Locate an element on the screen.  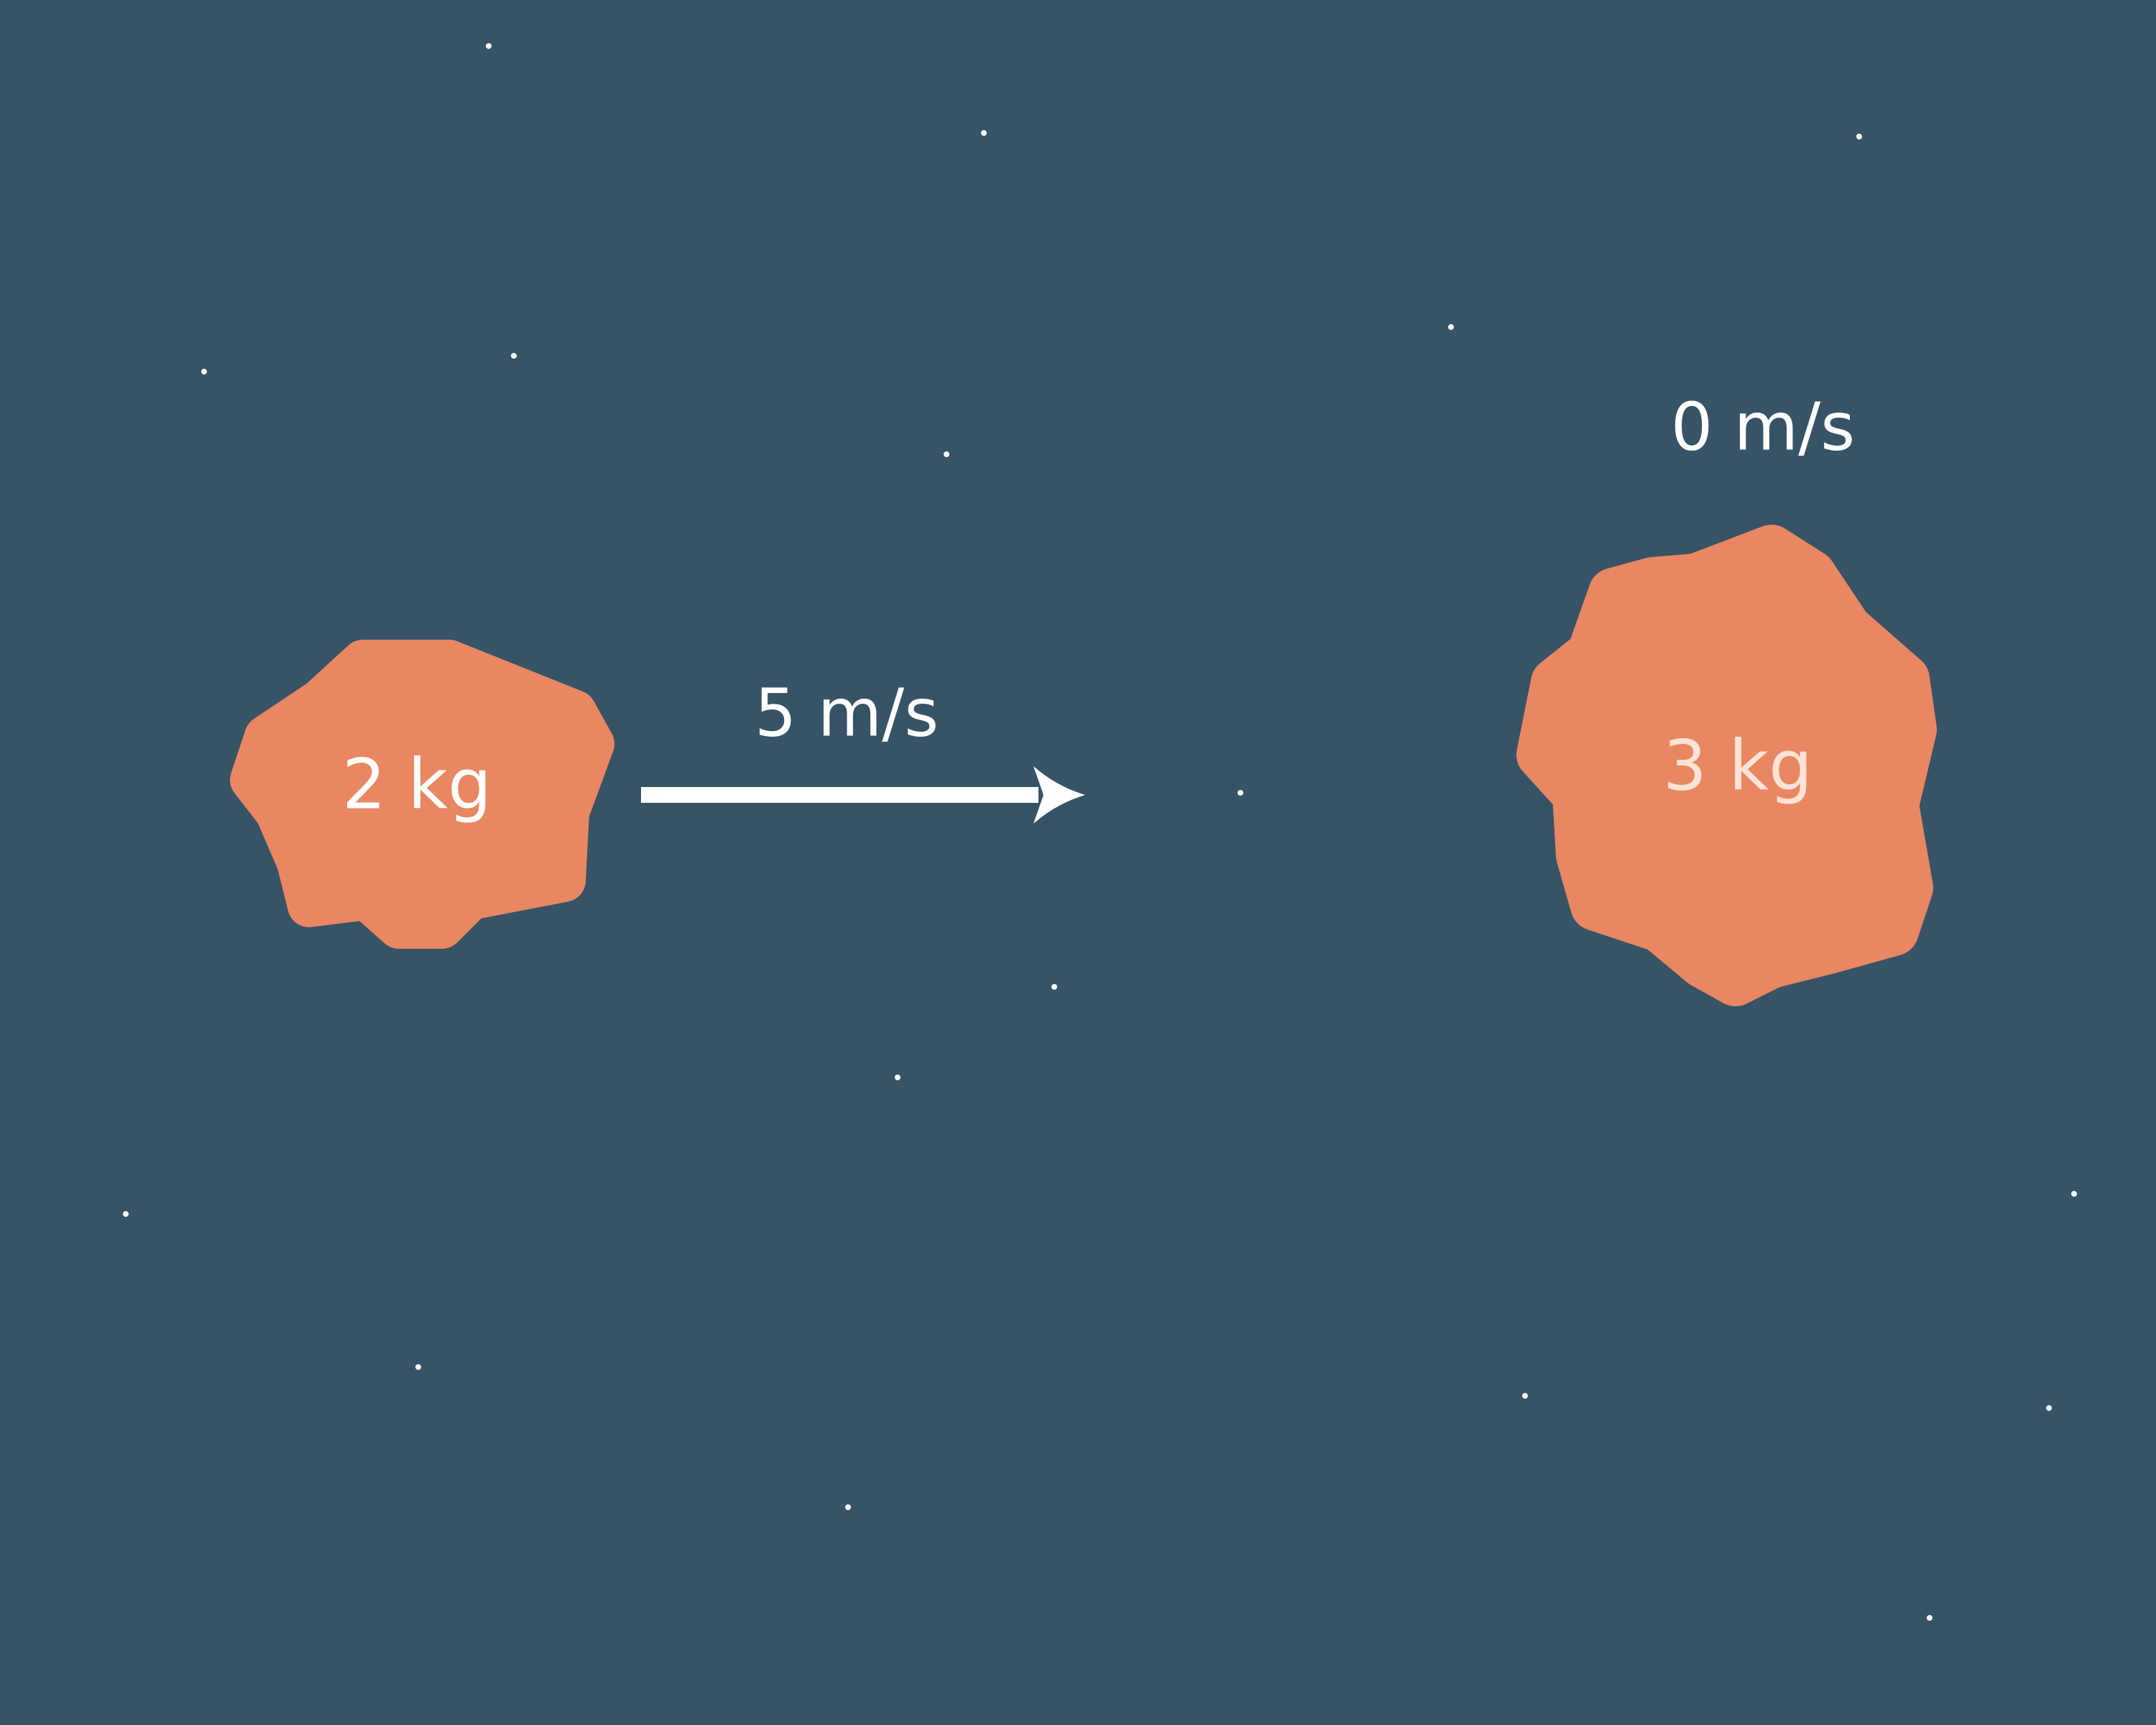
arrow-right-icon is located at coordinates (1059, 795).